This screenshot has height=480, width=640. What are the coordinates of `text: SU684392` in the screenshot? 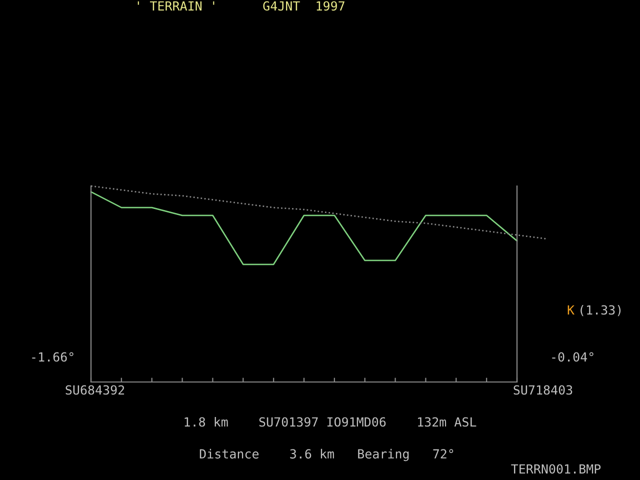 It's located at (95, 390).